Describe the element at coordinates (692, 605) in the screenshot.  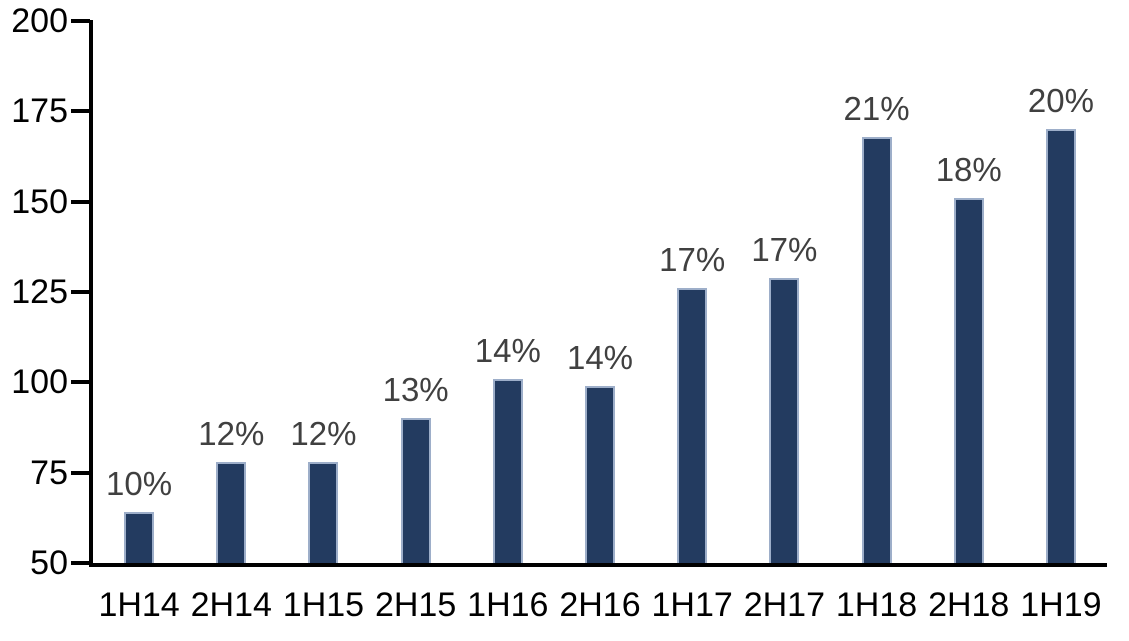
I see `x-tick-label-1H17: 1H17` at that location.